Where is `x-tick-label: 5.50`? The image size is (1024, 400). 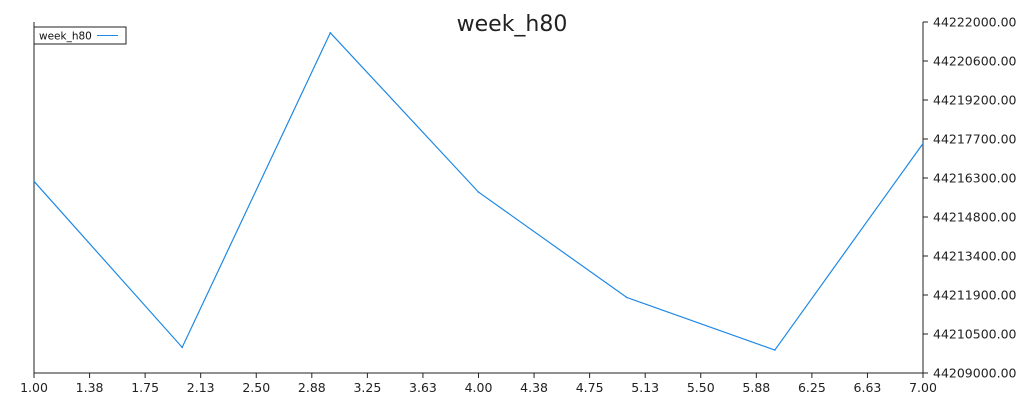 x-tick-label: 5.50 is located at coordinates (701, 387).